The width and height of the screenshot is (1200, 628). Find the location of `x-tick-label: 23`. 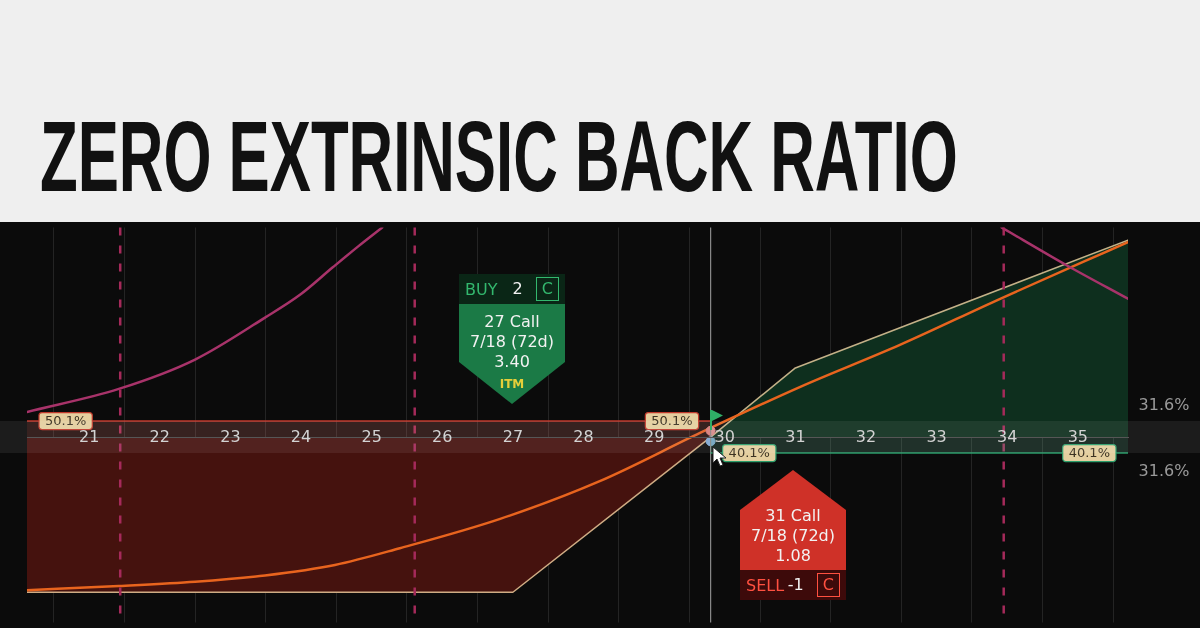

x-tick-label: 23 is located at coordinates (230, 436).